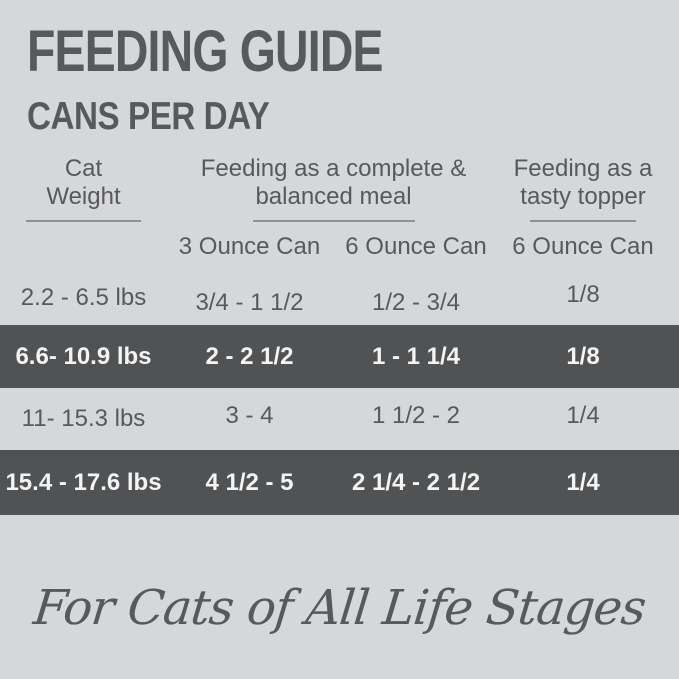 The image size is (679, 679). What do you see at coordinates (416, 302) in the screenshot?
I see `value-cell-6oz: 1/2 - 3/4` at bounding box center [416, 302].